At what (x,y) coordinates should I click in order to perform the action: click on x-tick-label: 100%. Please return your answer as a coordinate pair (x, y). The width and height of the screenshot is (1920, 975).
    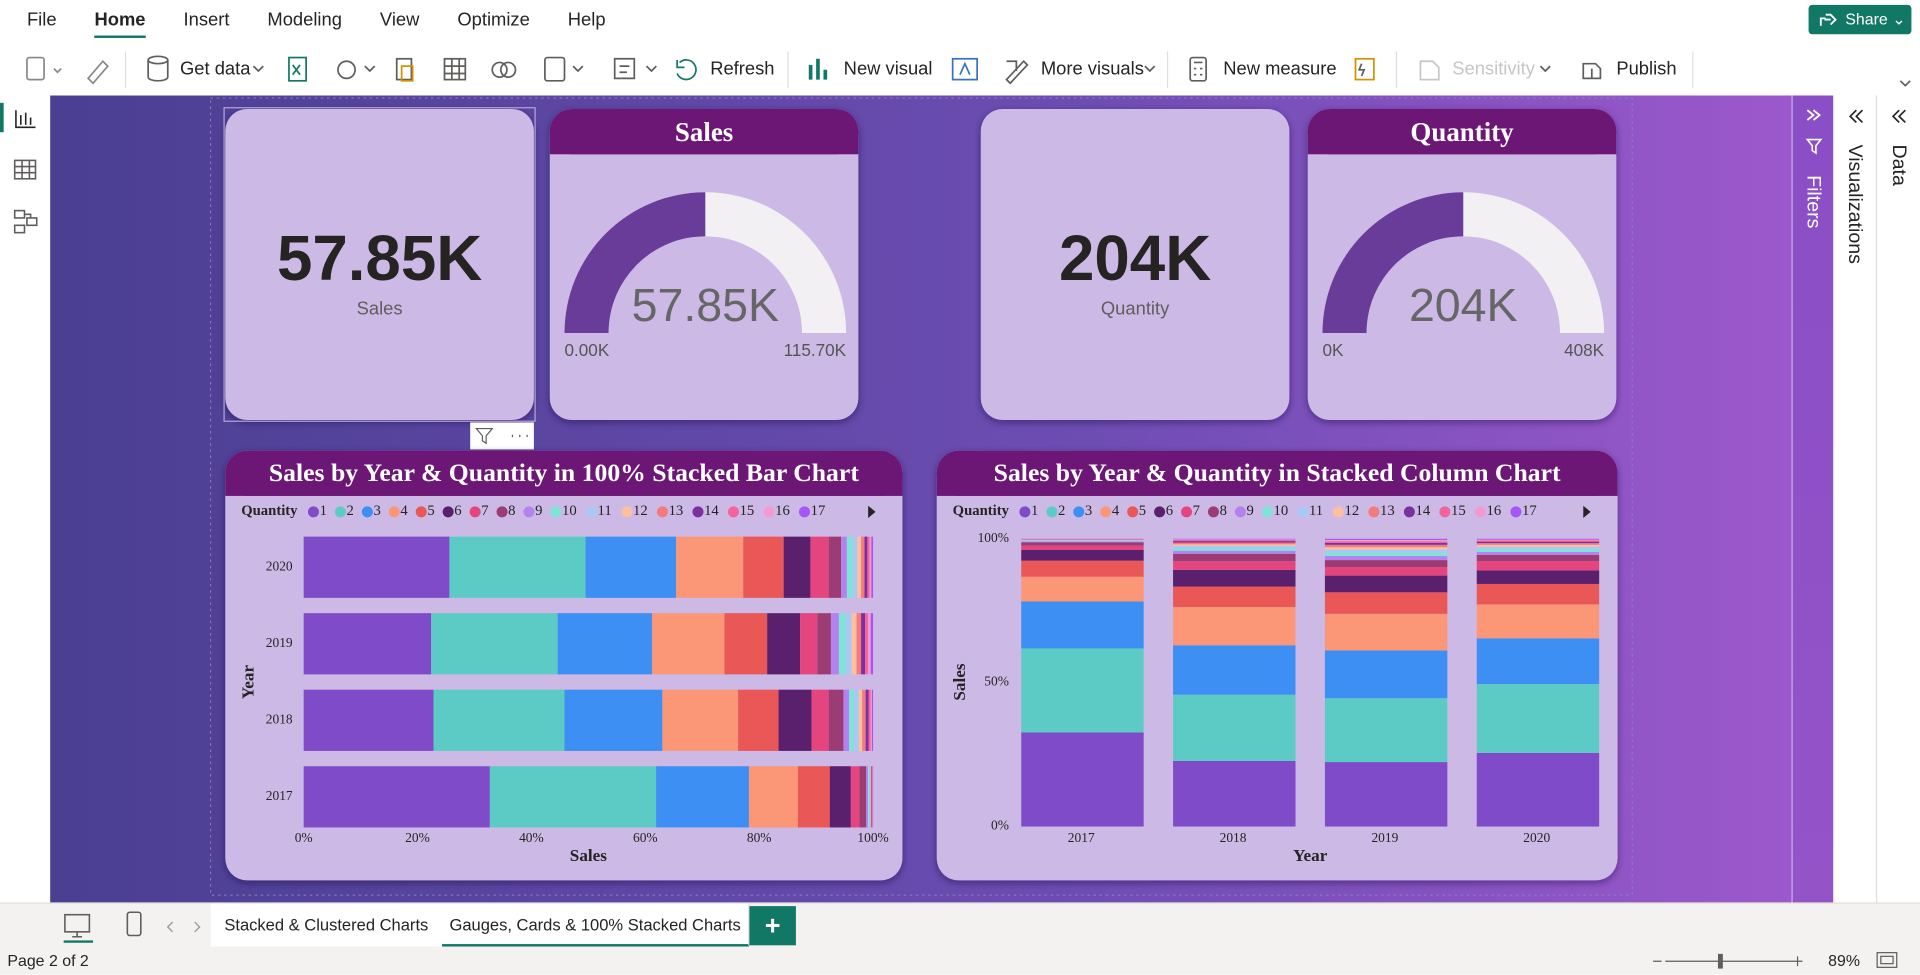
    Looking at the image, I should click on (872, 837).